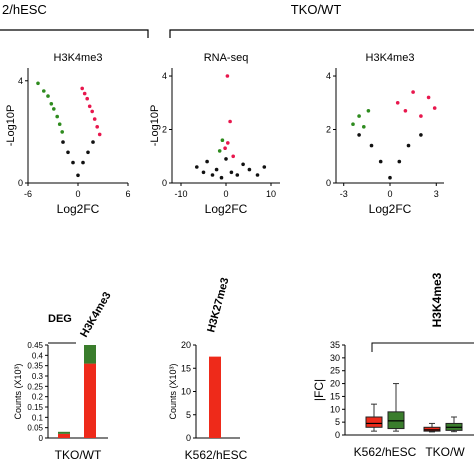  What do you see at coordinates (35, 386) in the screenshot?
I see `y-tick-label: 0.25` at bounding box center [35, 386].